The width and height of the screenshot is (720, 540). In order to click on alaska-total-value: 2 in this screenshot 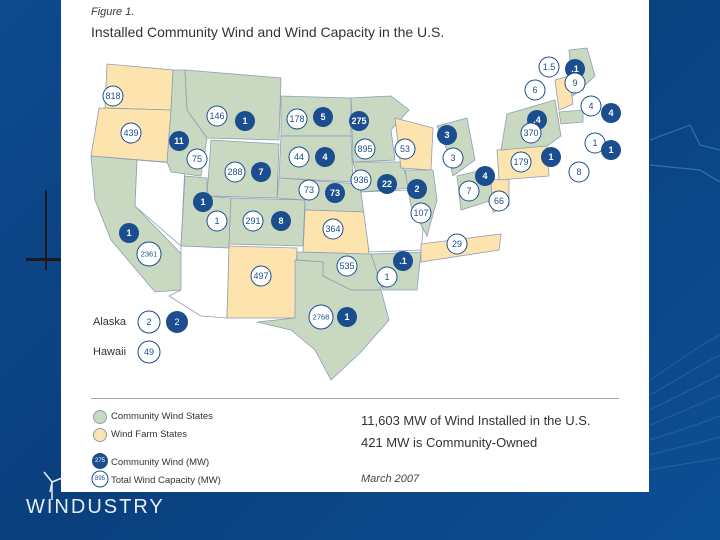, I will do `click(148, 322)`.